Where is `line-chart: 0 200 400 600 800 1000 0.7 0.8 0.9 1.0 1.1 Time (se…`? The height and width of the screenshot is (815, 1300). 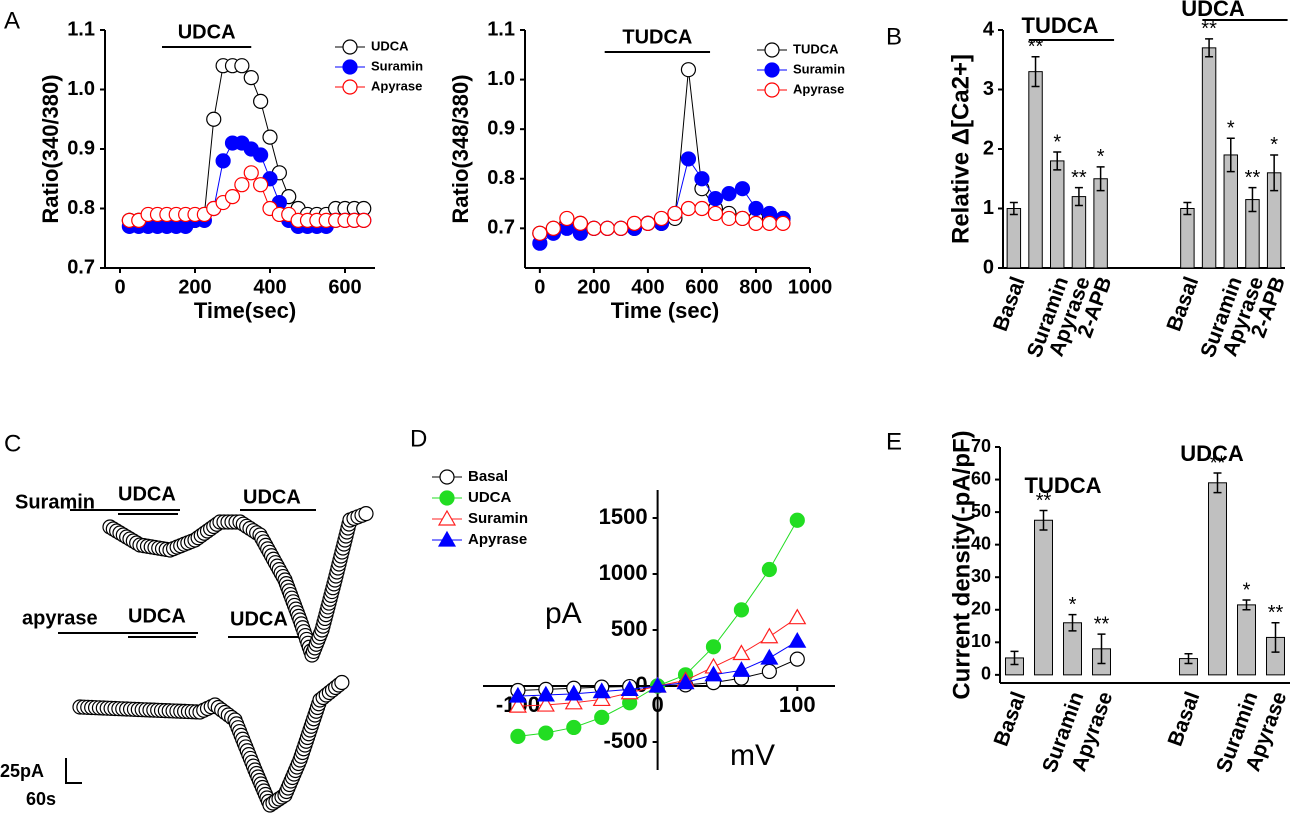
line-chart: 0 200 400 600 800 1000 0.7 0.8 0.9 1.0 1.1 Time (se… is located at coordinates (646, 170).